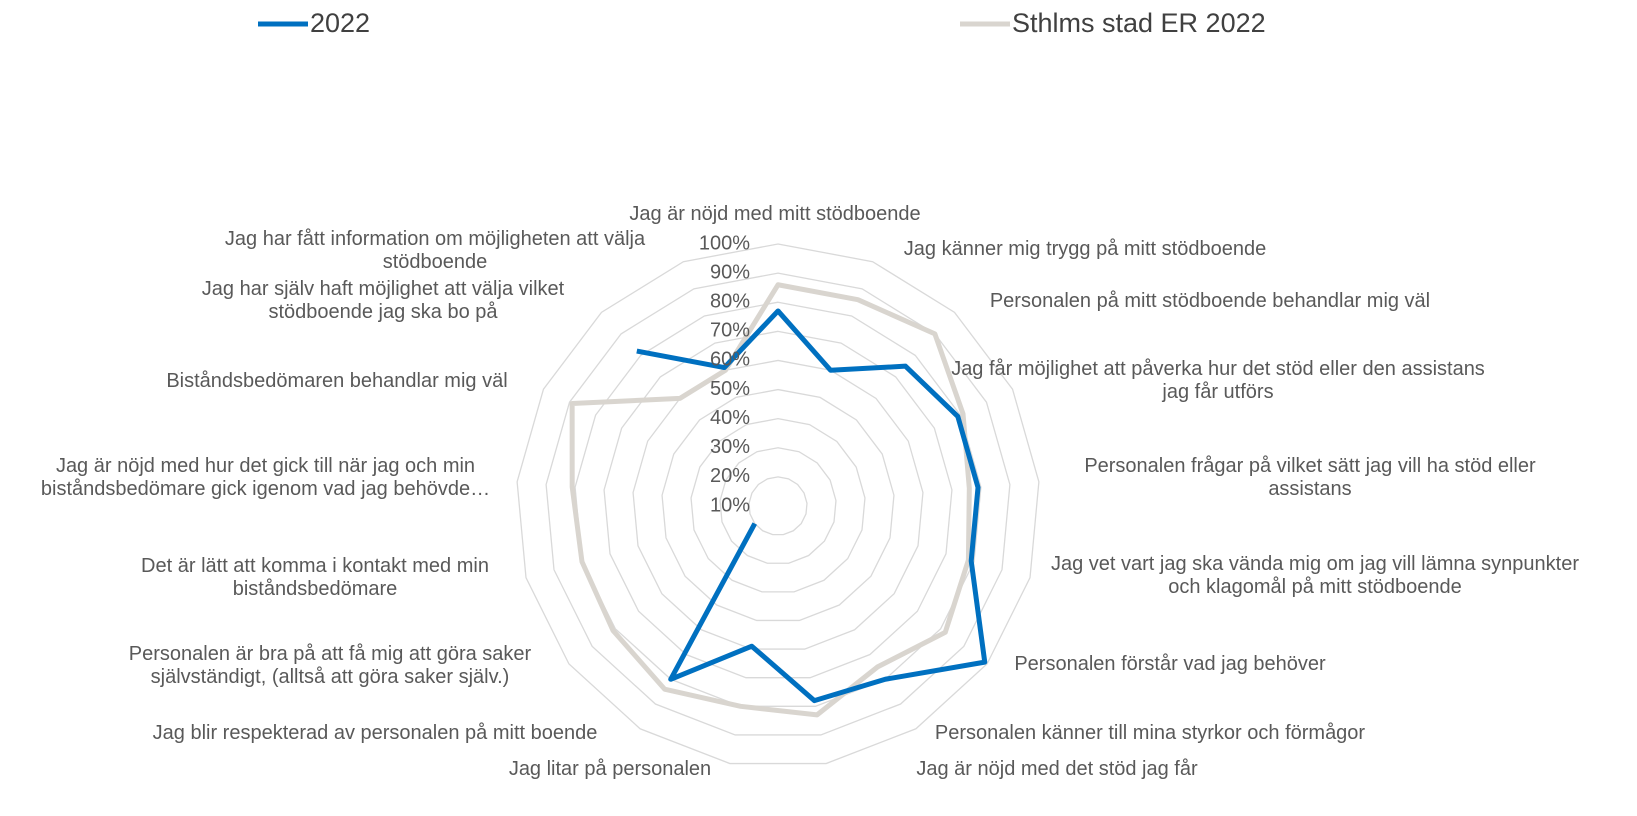 The image size is (1637, 816). What do you see at coordinates (730, 476) in the screenshot?
I see `tick-label: 20%` at bounding box center [730, 476].